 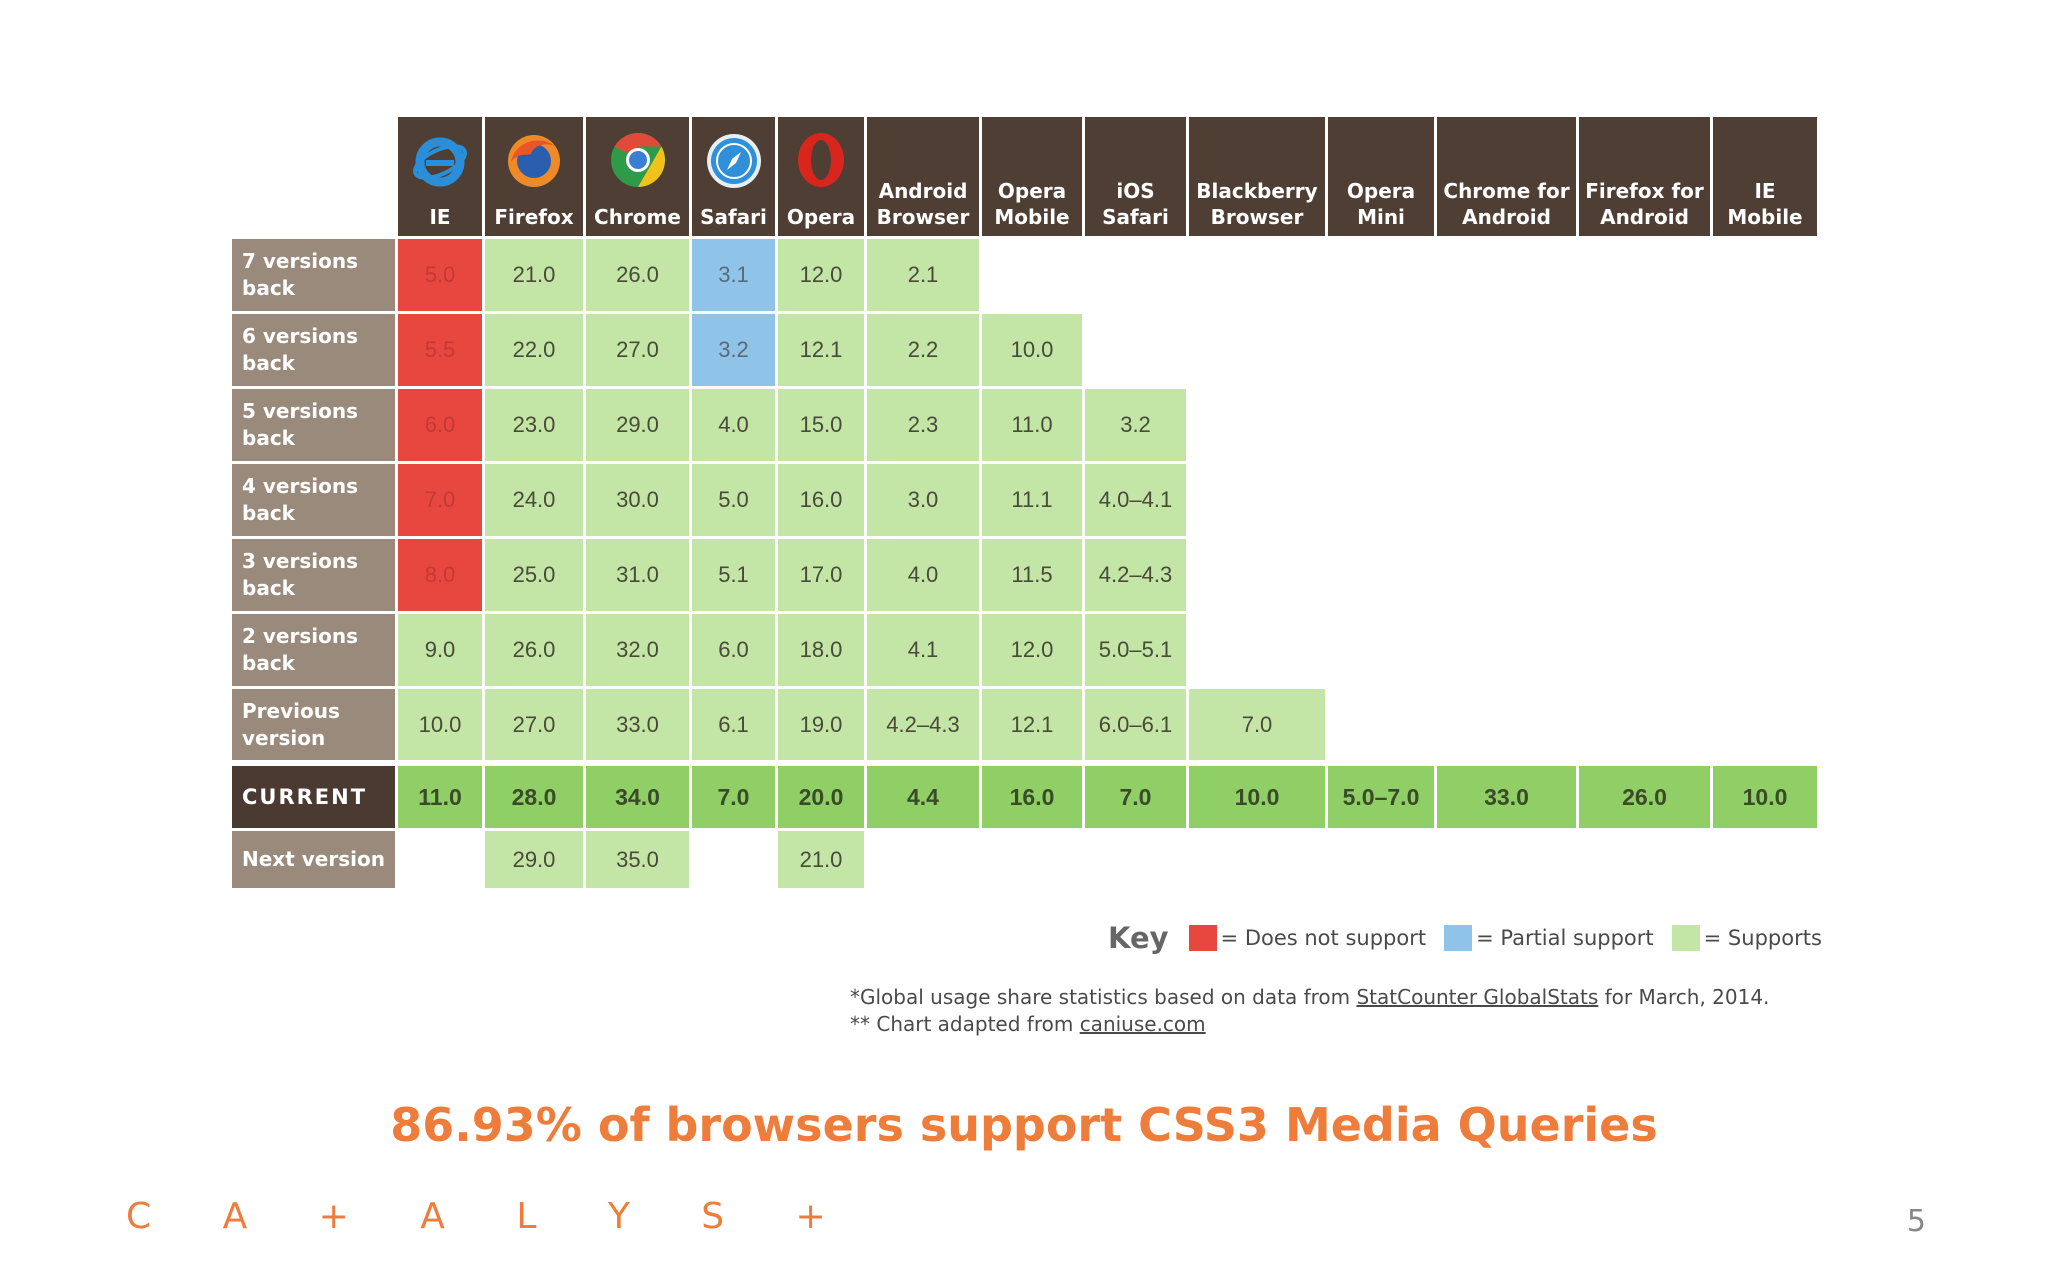 What do you see at coordinates (821, 500) in the screenshot?
I see `support-cell: 16.0` at bounding box center [821, 500].